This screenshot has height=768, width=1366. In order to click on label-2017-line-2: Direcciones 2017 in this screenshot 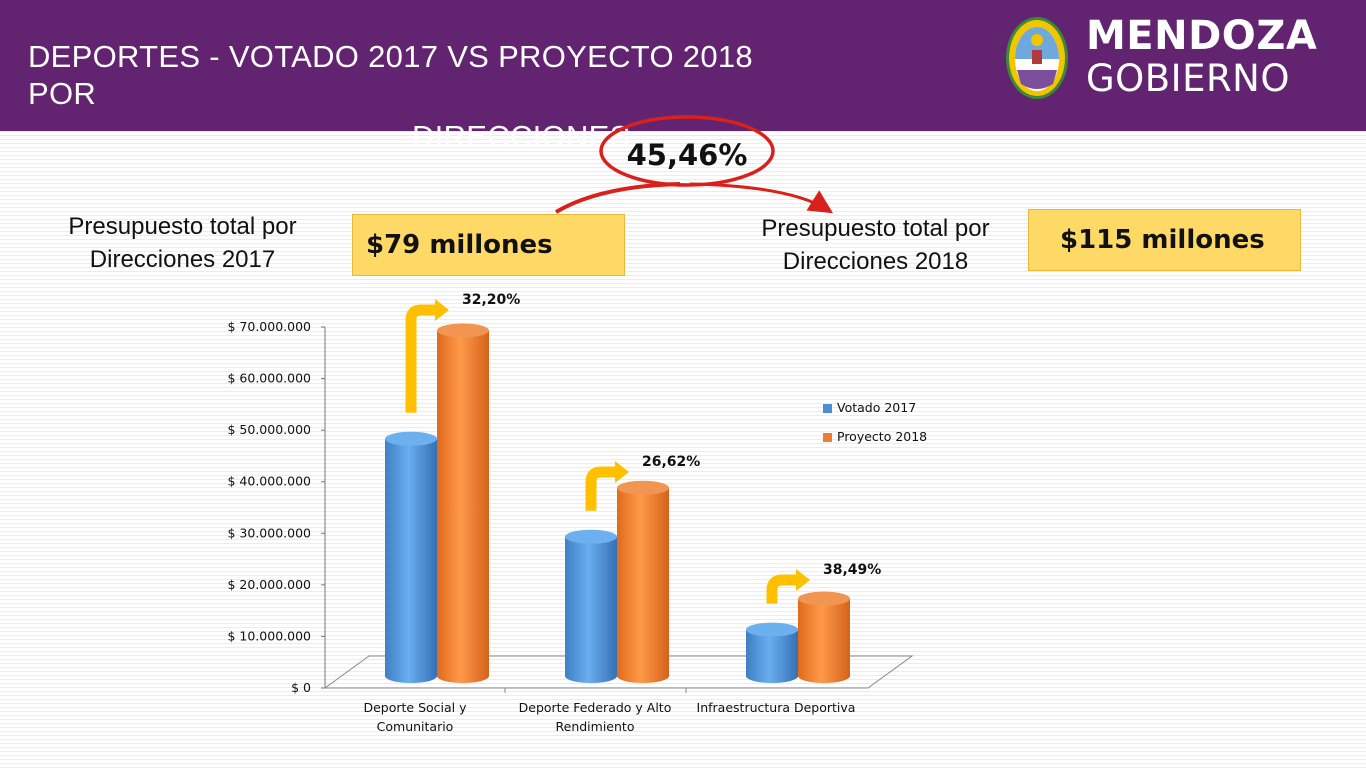, I will do `click(182, 259)`.